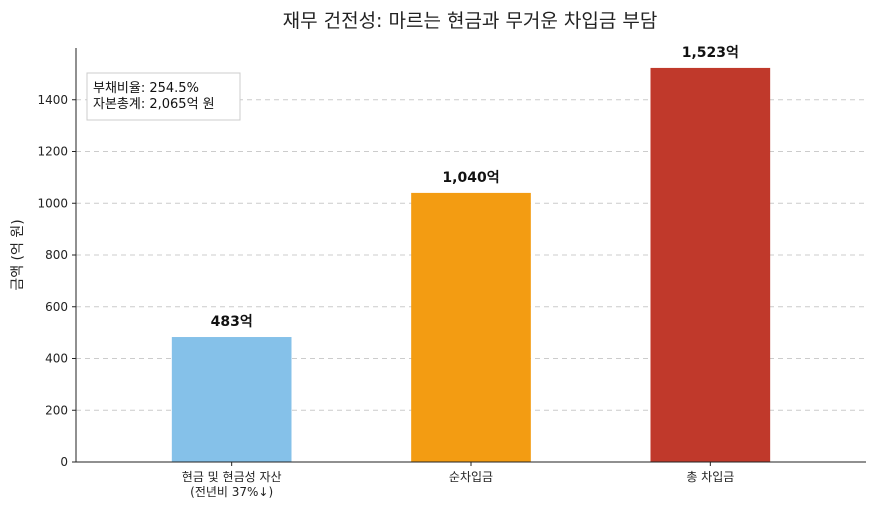 This screenshot has height=513, width=889. Describe the element at coordinates (232, 477) in the screenshot. I see `x-tick-label: 현금 및 현금성 자산` at that location.